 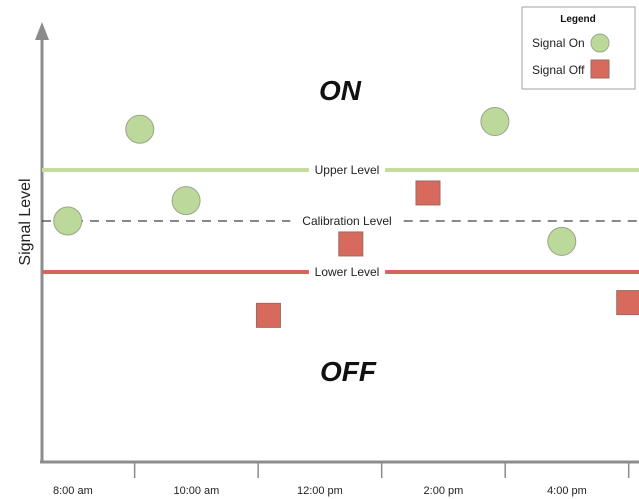 I want to click on region-label-on: ON, so click(x=340, y=90).